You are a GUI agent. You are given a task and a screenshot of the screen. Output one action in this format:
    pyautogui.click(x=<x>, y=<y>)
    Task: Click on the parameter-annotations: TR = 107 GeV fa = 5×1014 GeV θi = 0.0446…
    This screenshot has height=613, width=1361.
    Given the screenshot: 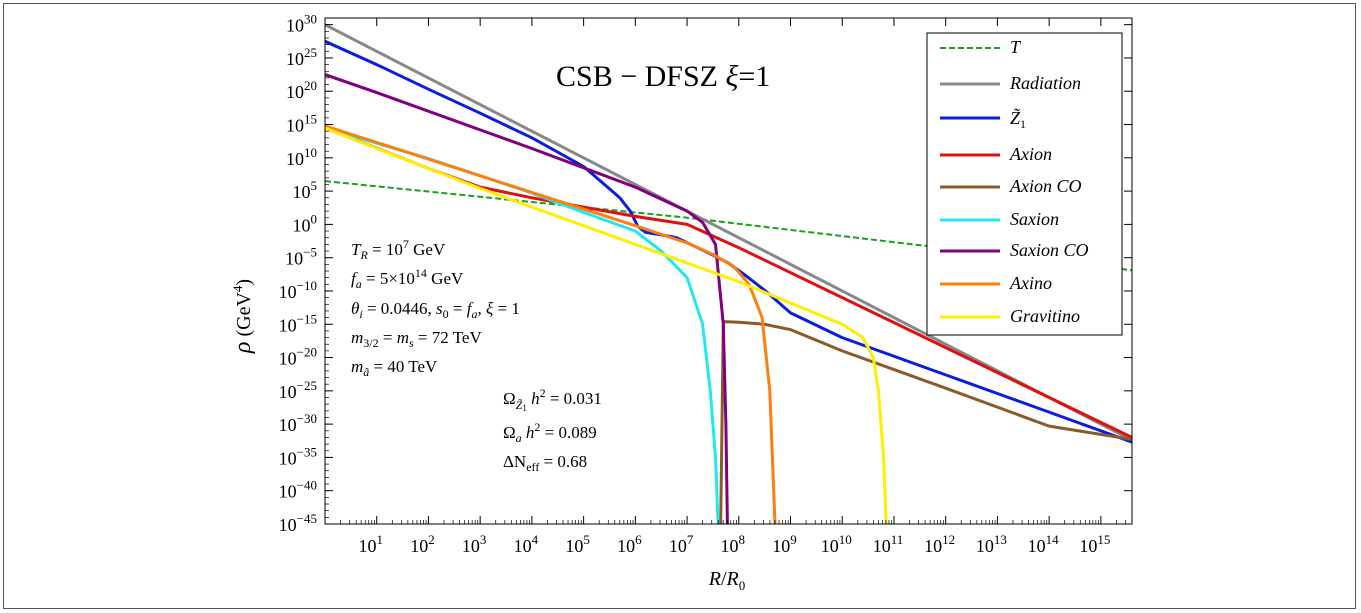 What is the action you would take?
    pyautogui.click(x=476, y=355)
    